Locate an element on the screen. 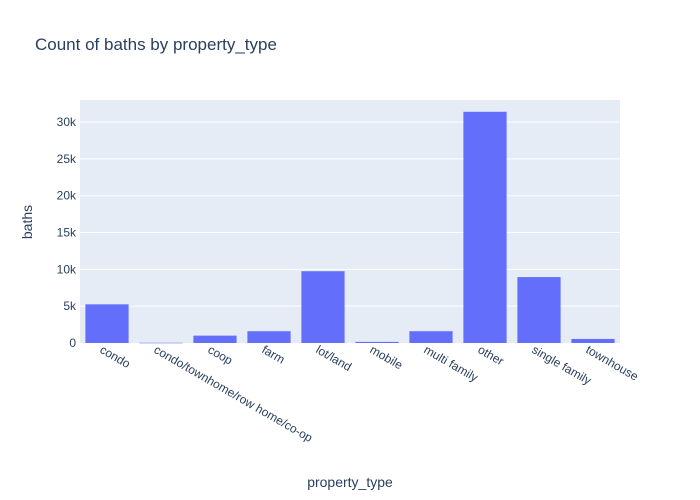 This screenshot has height=500, width=700. x-tick-label: other is located at coordinates (491, 355).